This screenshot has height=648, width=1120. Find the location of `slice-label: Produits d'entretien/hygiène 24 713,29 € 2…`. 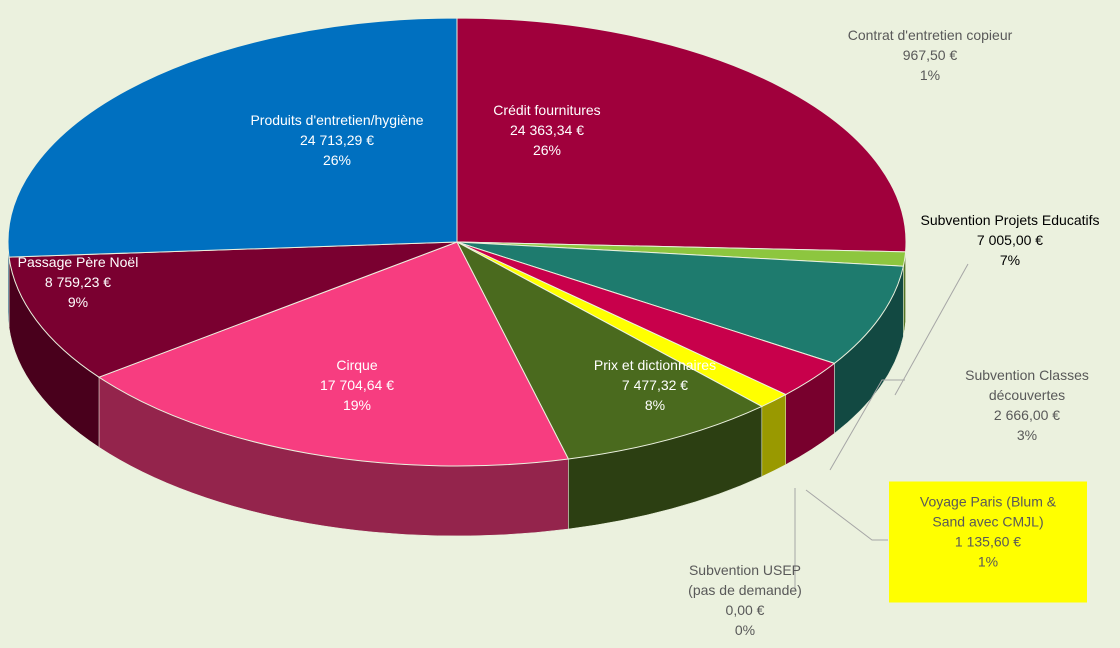

slice-label: Produits d'entretien/hygiène 24 713,29 € 2… is located at coordinates (337, 140).